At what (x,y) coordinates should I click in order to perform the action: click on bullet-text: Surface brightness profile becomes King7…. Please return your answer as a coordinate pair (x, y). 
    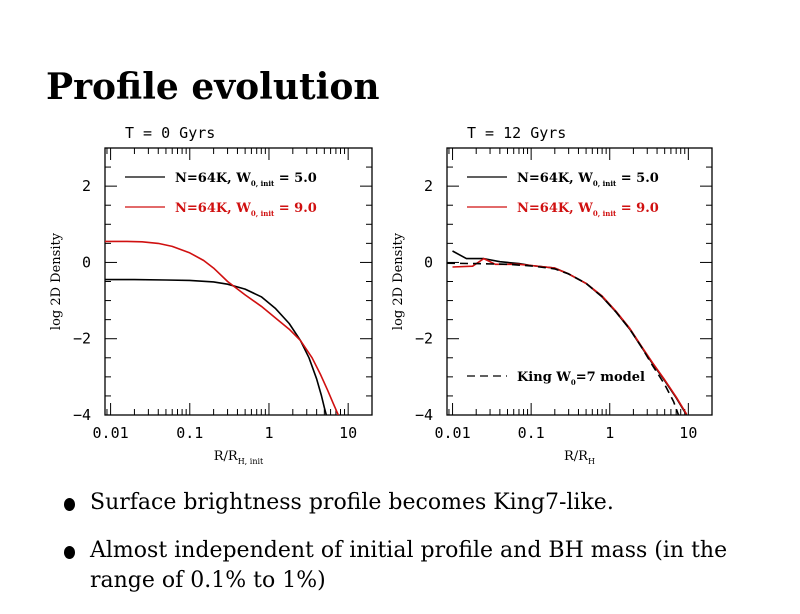
    Looking at the image, I should click on (352, 502).